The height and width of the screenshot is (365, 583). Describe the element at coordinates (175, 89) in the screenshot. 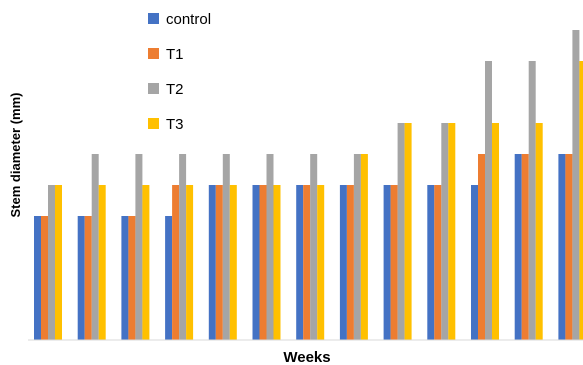

I see `legend-label-t2: T2` at that location.